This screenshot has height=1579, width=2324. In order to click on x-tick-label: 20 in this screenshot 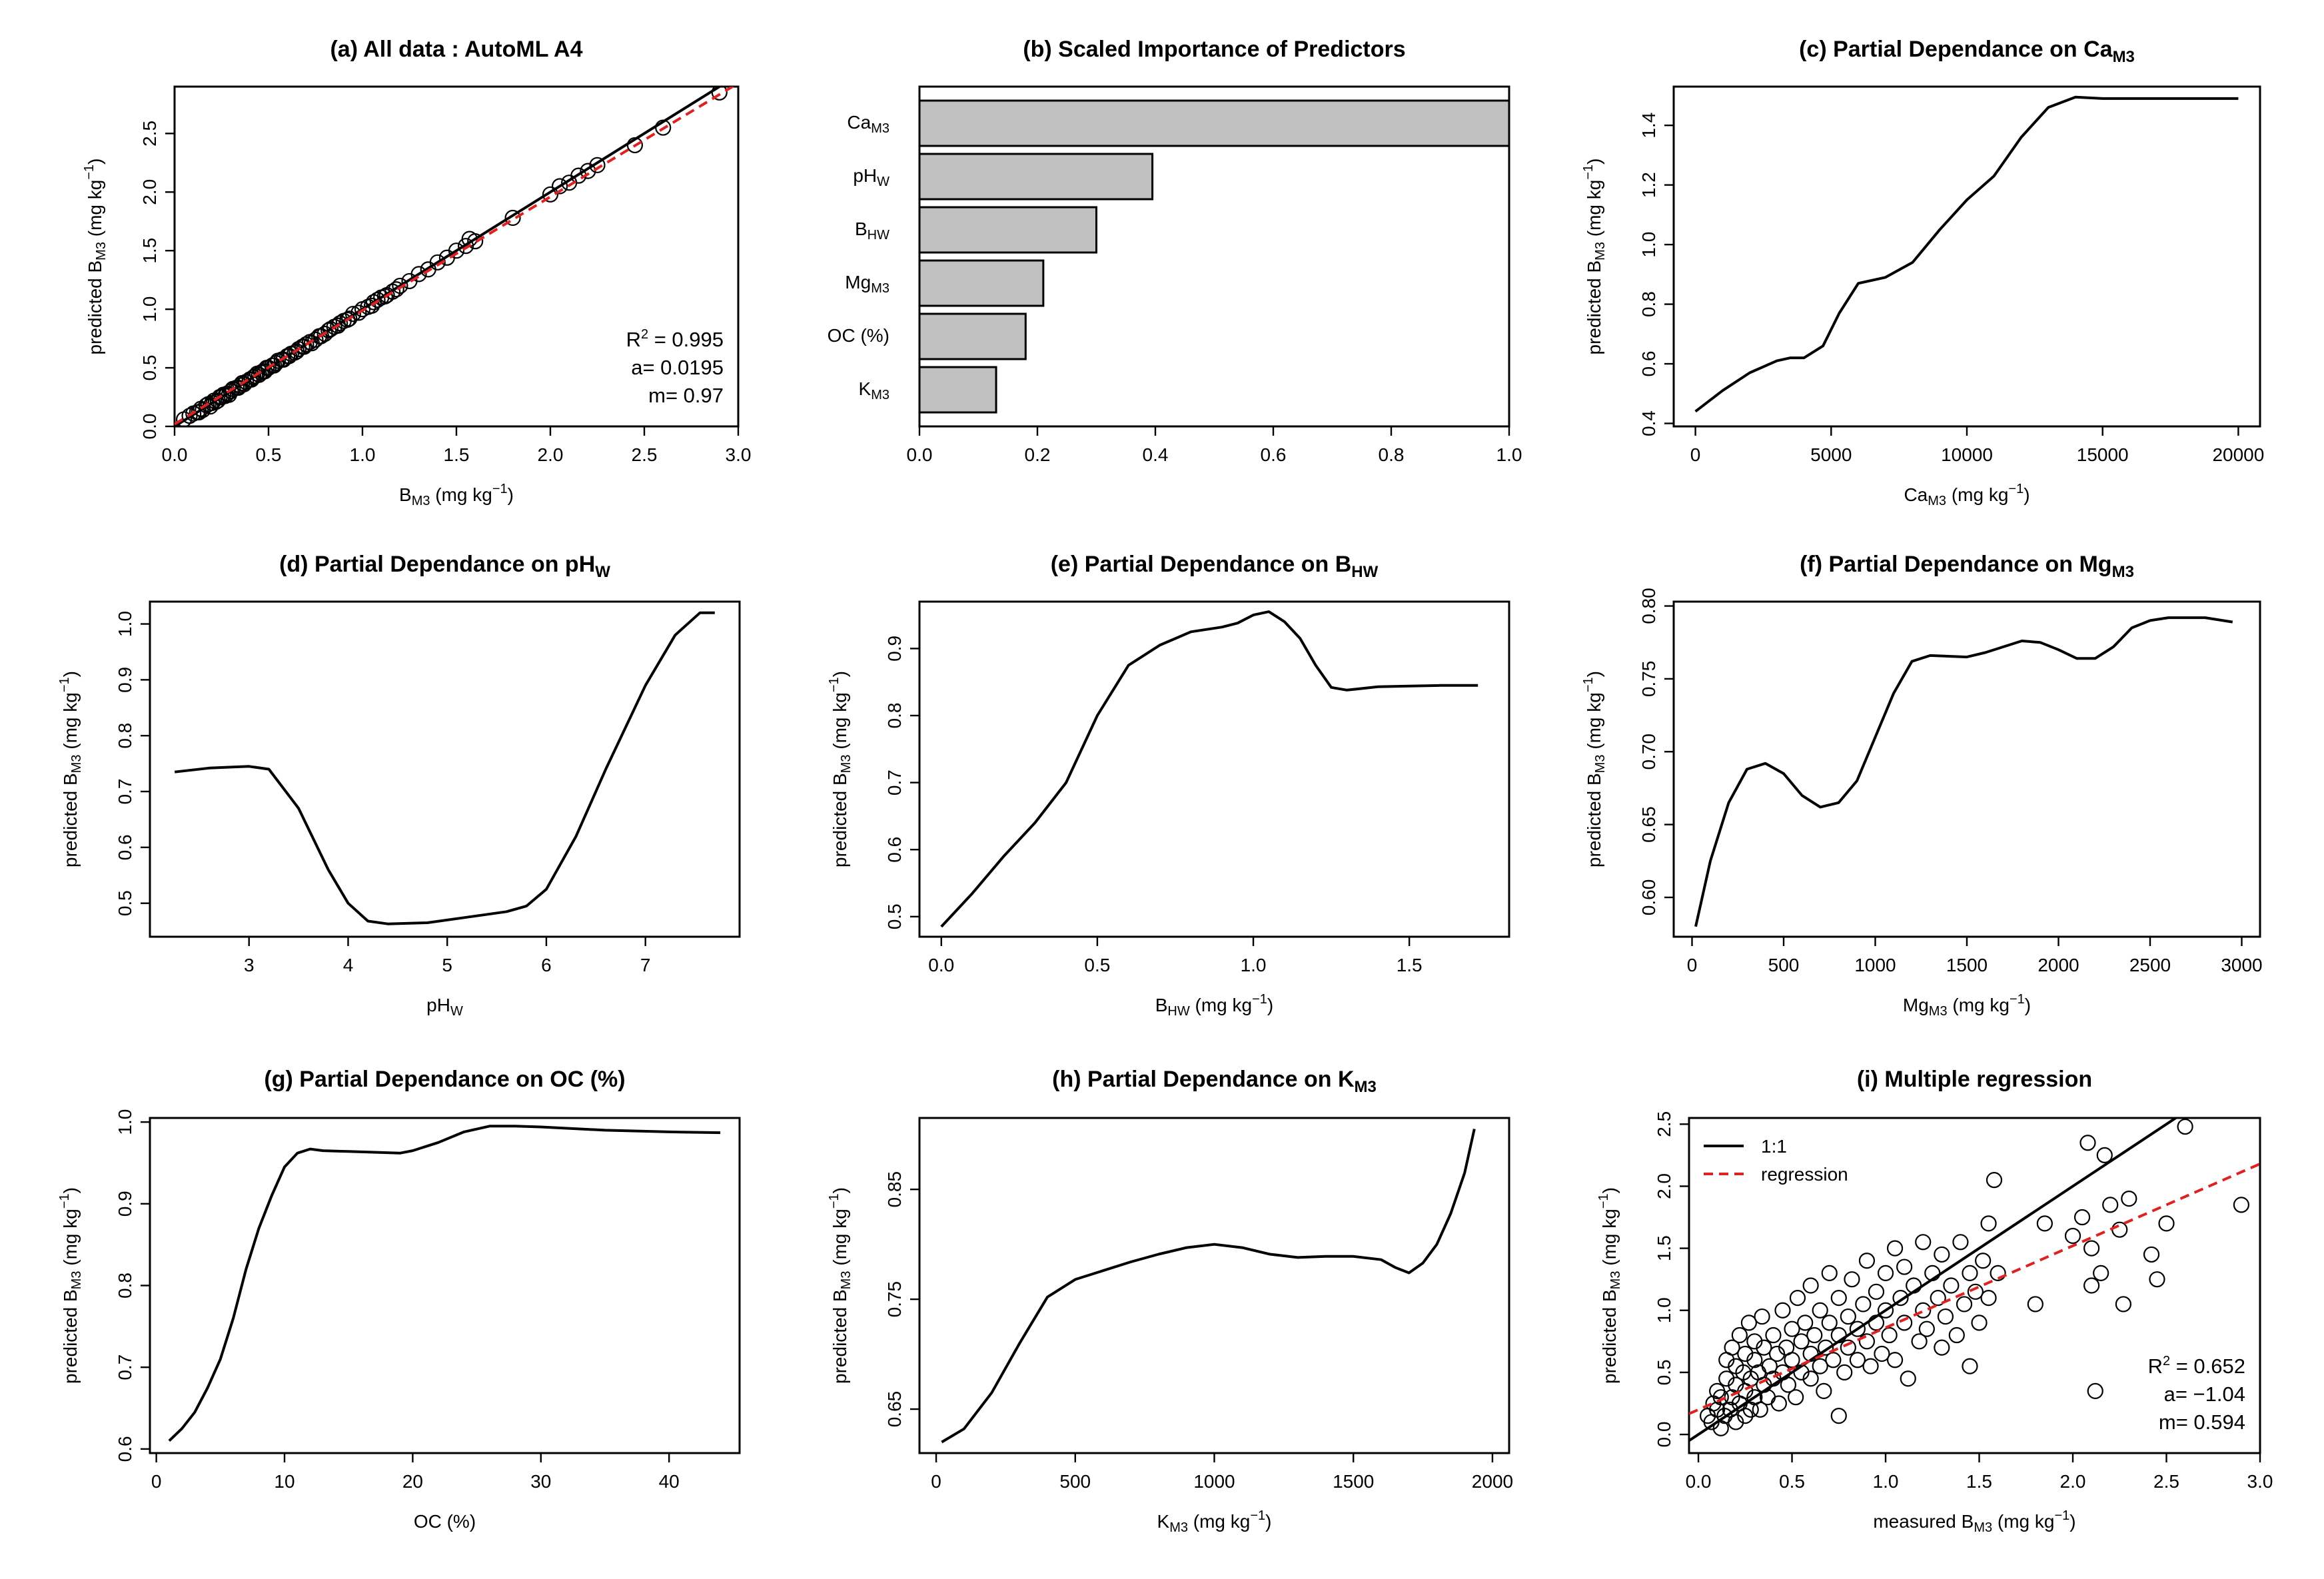, I will do `click(412, 1481)`.